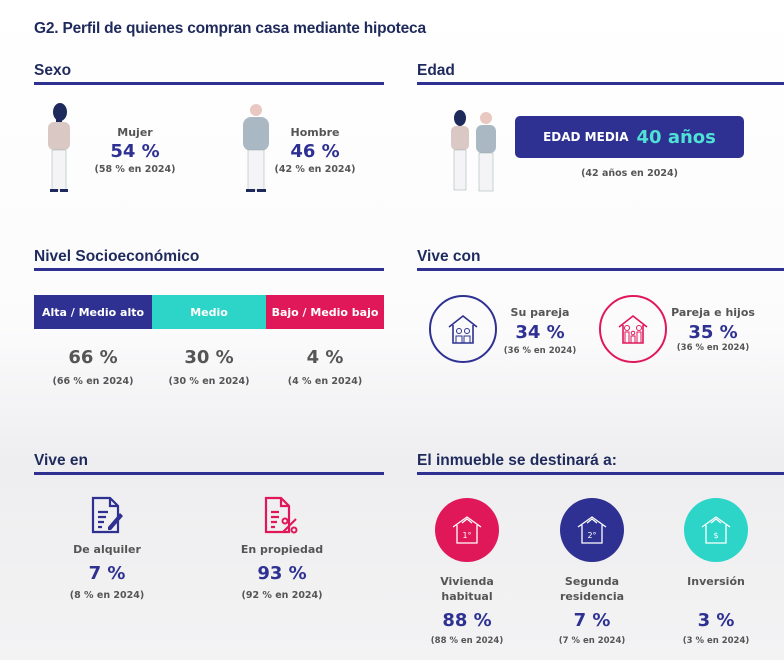  I want to click on inversion-value: 3 %, so click(716, 620).